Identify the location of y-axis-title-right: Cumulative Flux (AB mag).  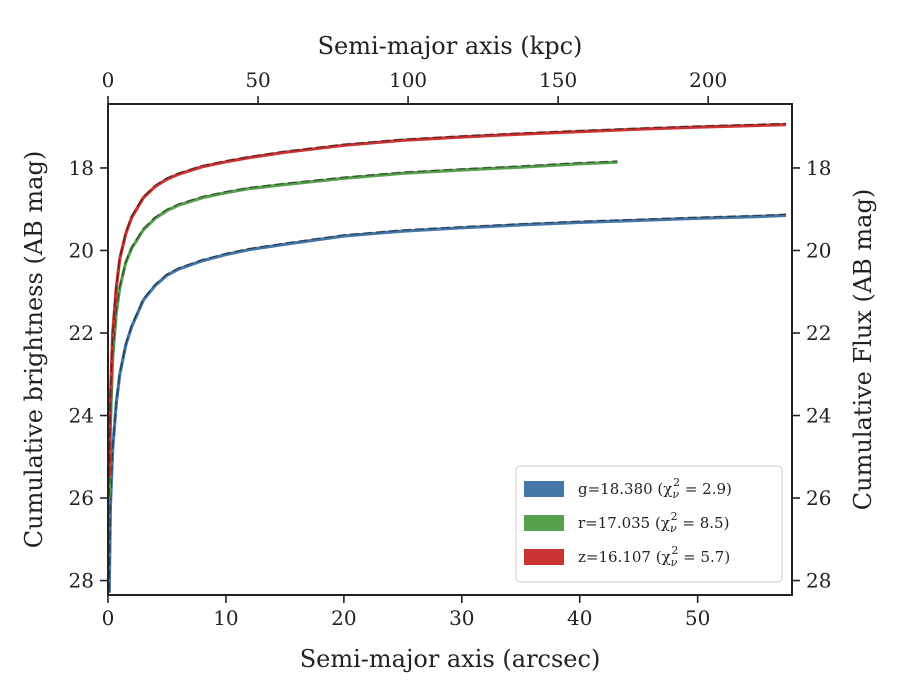
(863, 349).